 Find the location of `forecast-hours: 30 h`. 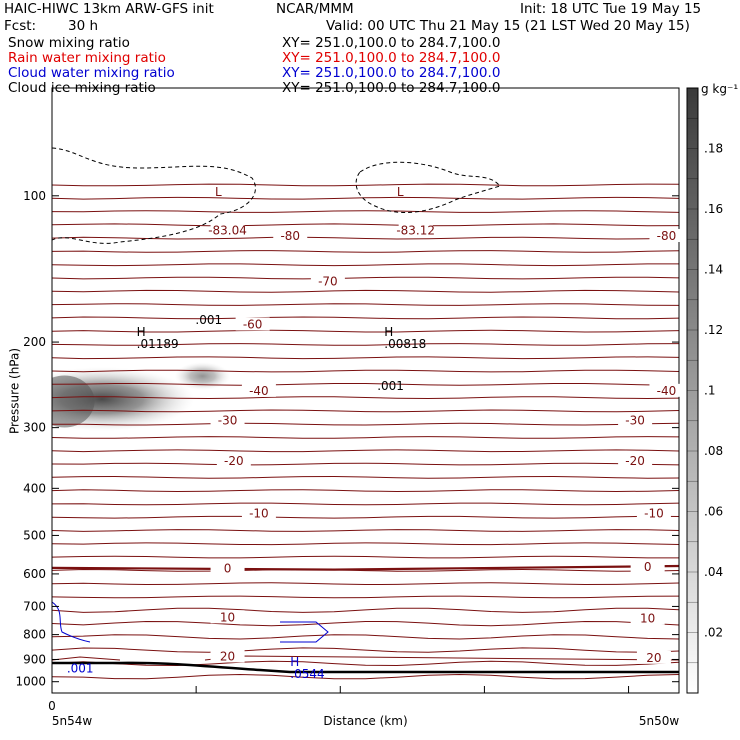

forecast-hours: 30 h is located at coordinates (83, 26).